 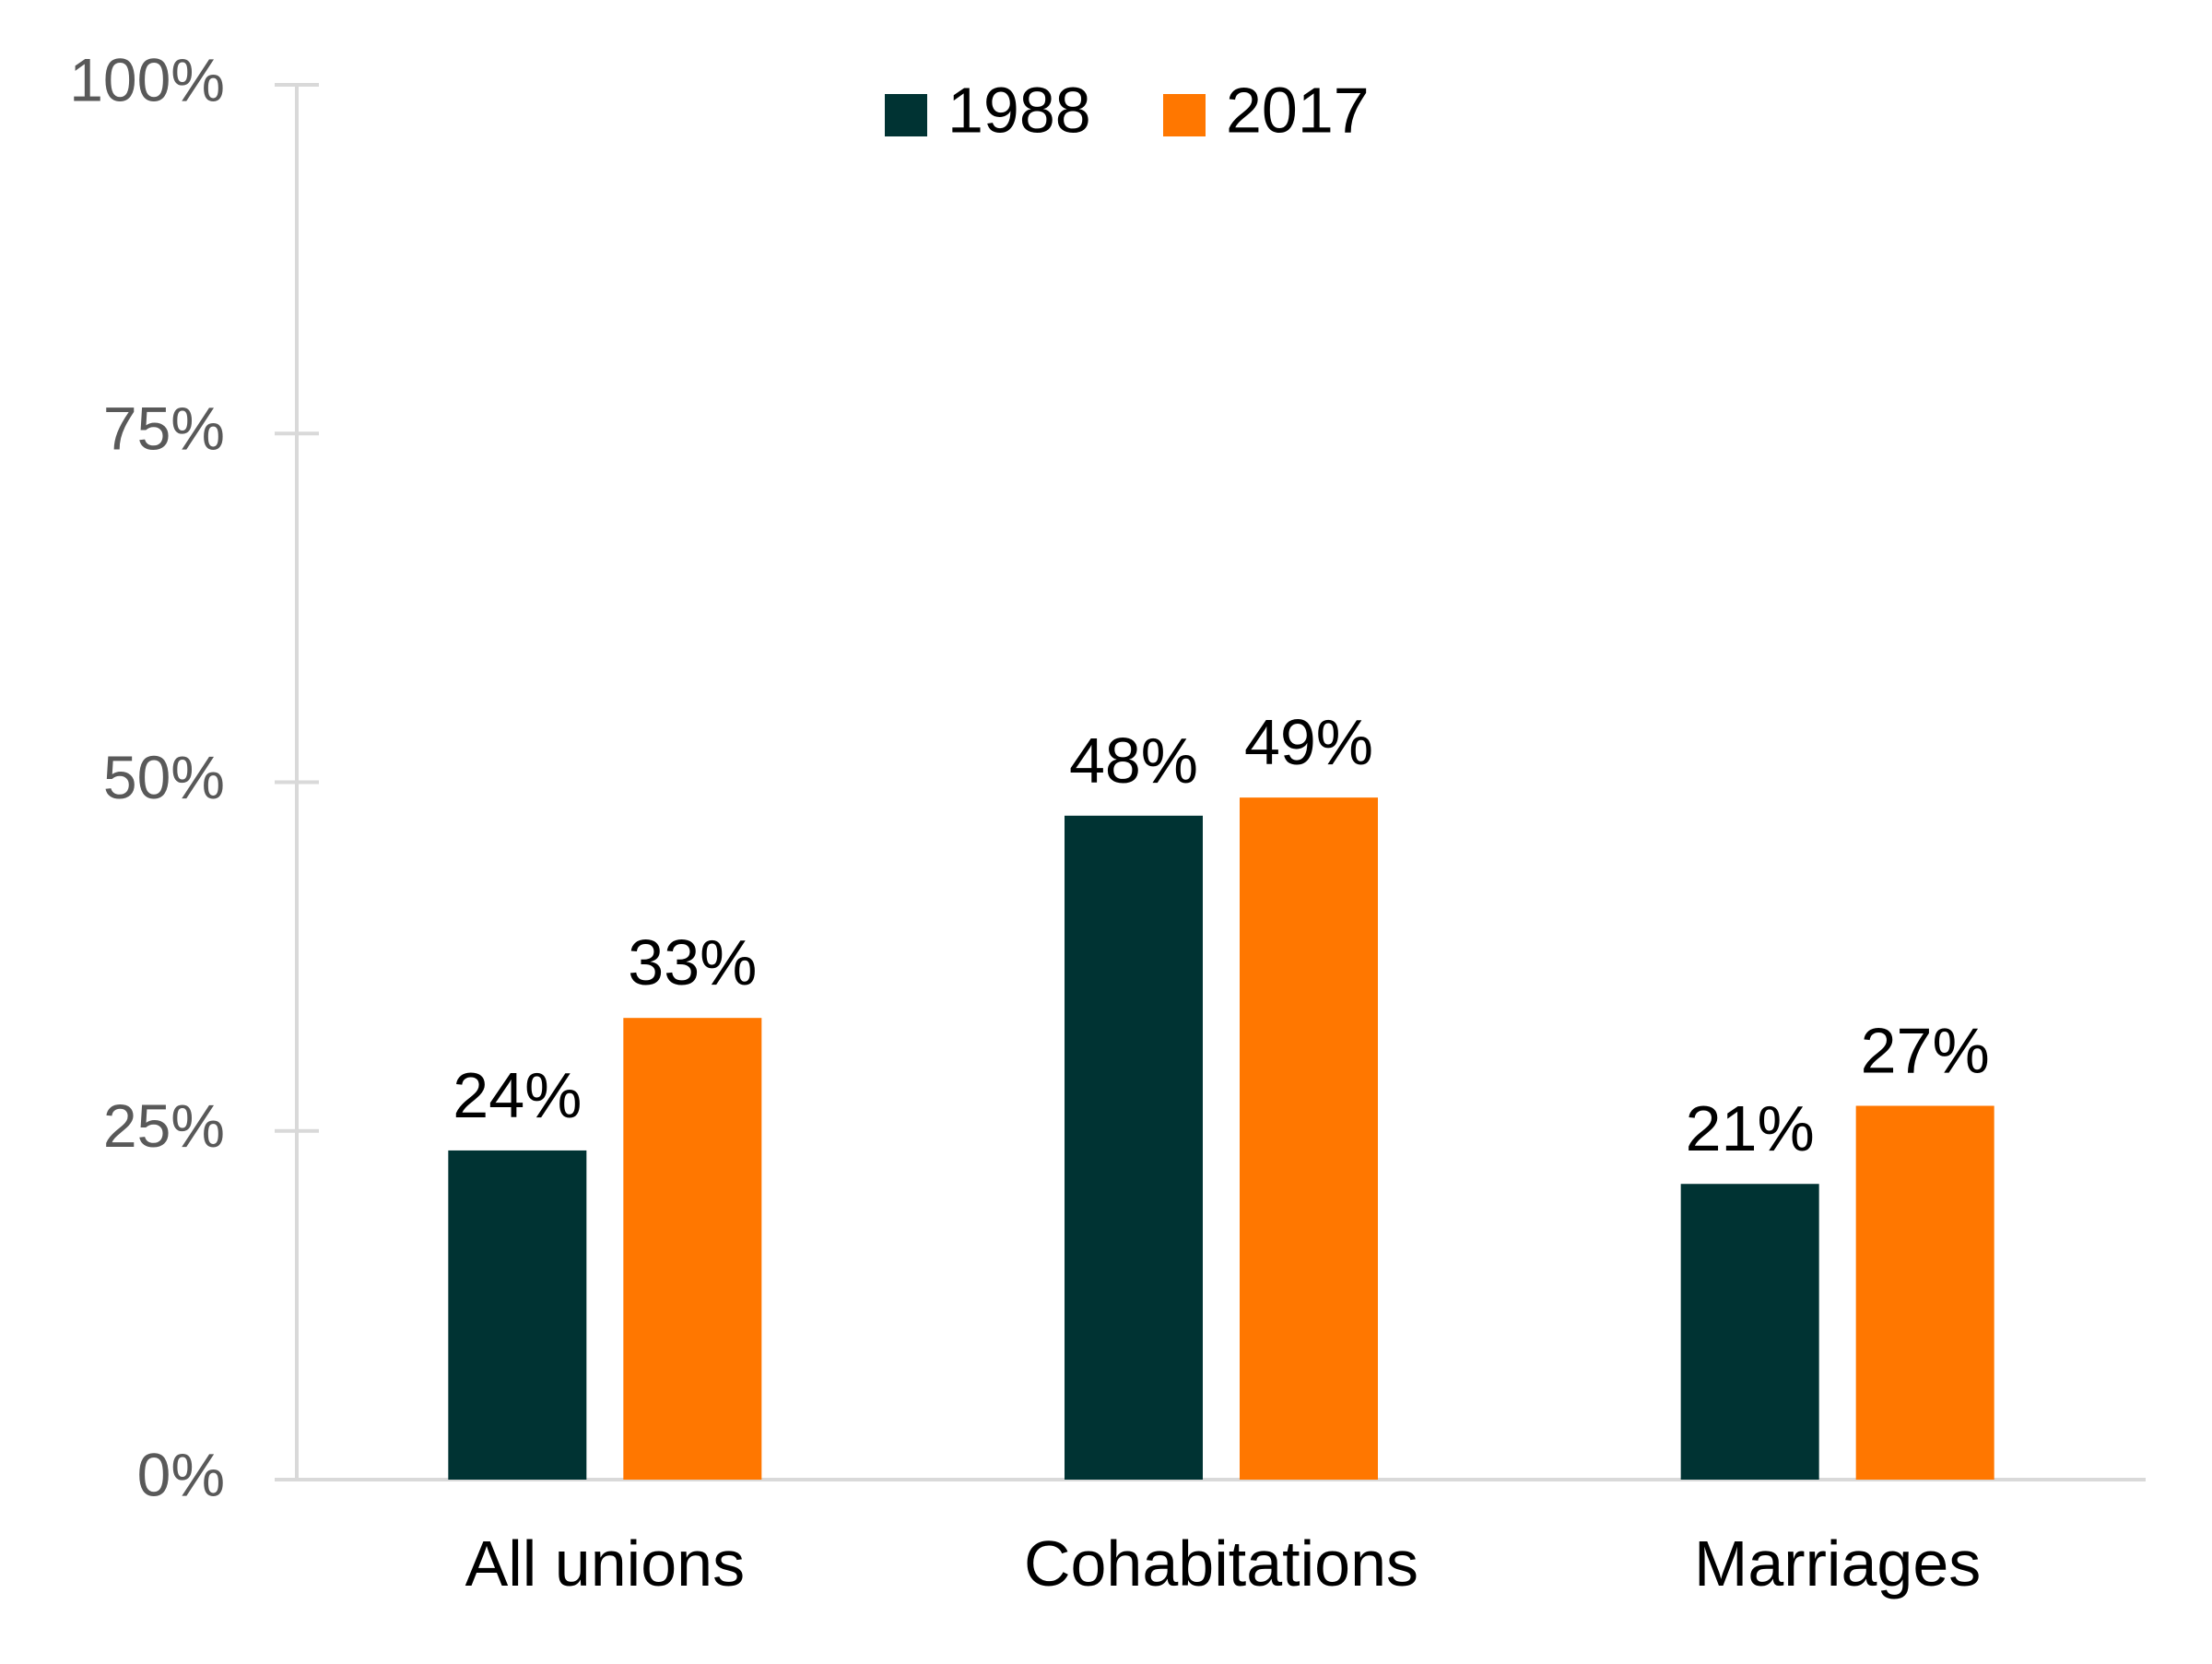 I want to click on legend: 1988 2017, so click(x=1127, y=110).